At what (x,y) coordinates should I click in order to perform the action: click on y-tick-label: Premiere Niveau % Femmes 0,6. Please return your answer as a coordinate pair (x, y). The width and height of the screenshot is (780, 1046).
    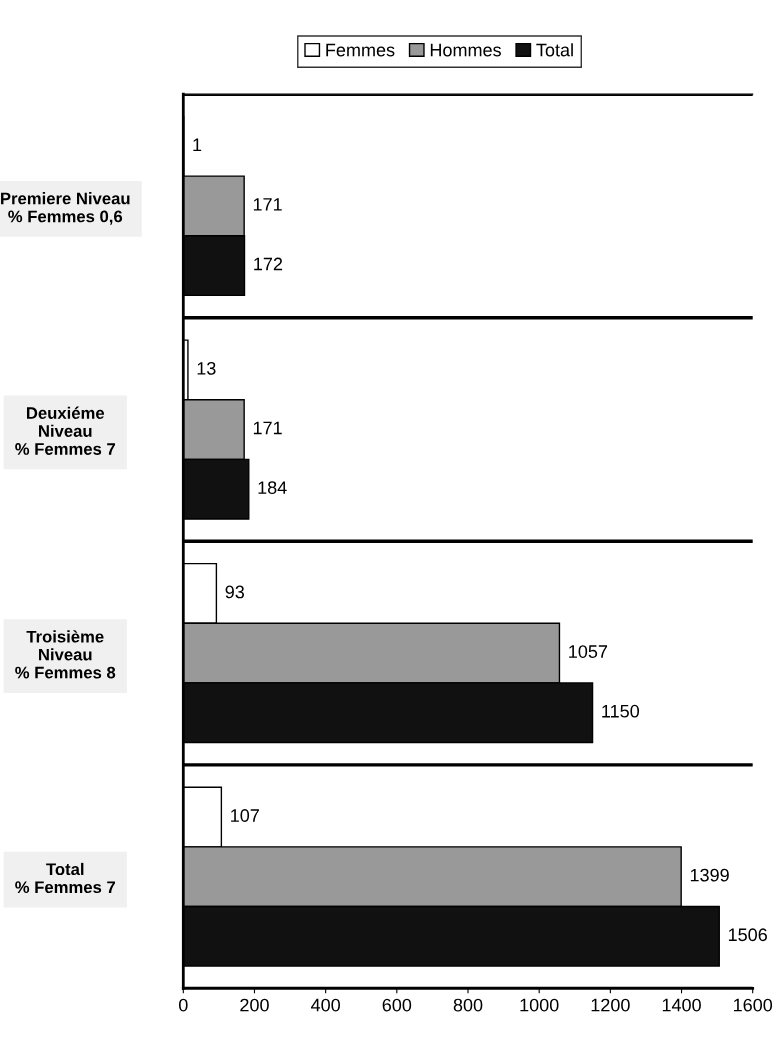
    Looking at the image, I should click on (65, 208).